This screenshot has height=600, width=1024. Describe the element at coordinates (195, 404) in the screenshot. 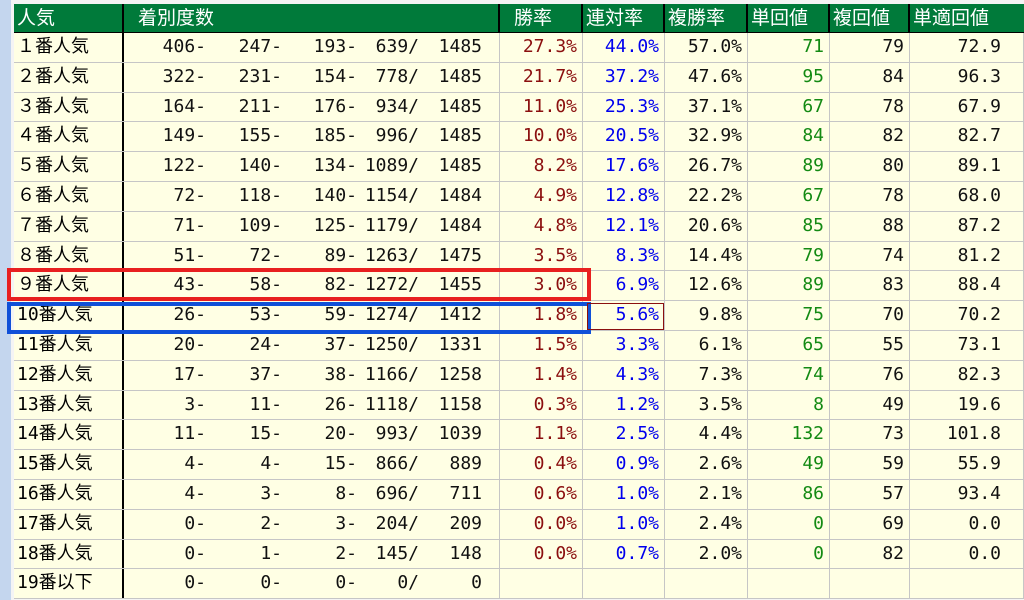

I see `count-first: 3-` at that location.